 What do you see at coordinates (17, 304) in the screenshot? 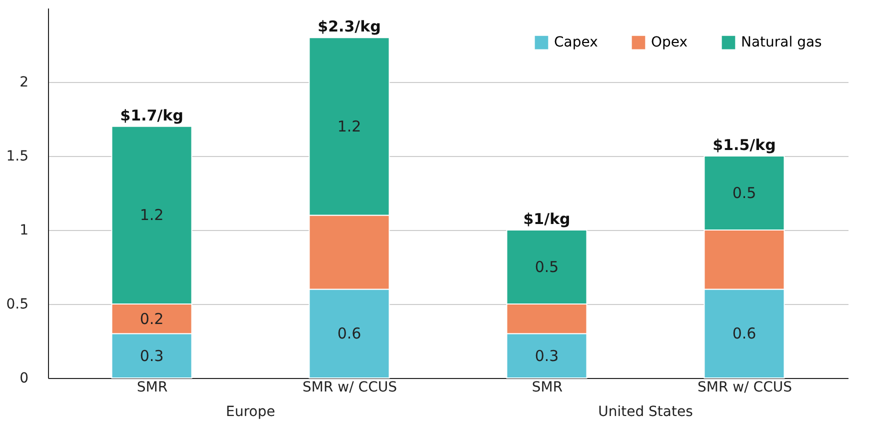
I see `y-tick-label: 0.5` at bounding box center [17, 304].